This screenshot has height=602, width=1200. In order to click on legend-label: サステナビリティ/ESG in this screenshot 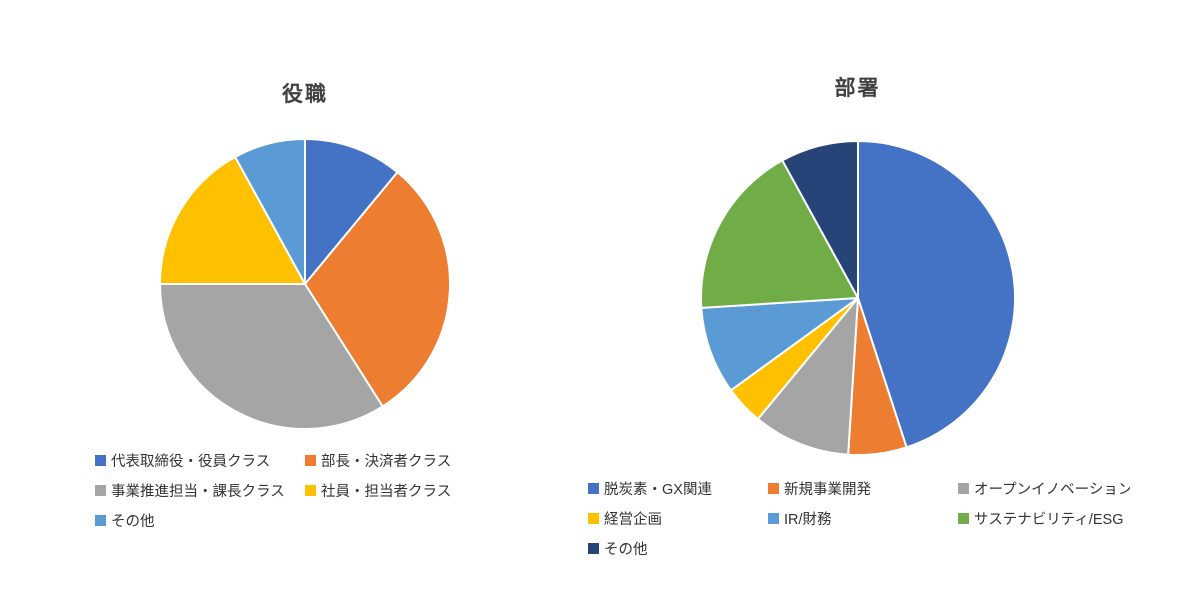, I will do `click(1049, 519)`.